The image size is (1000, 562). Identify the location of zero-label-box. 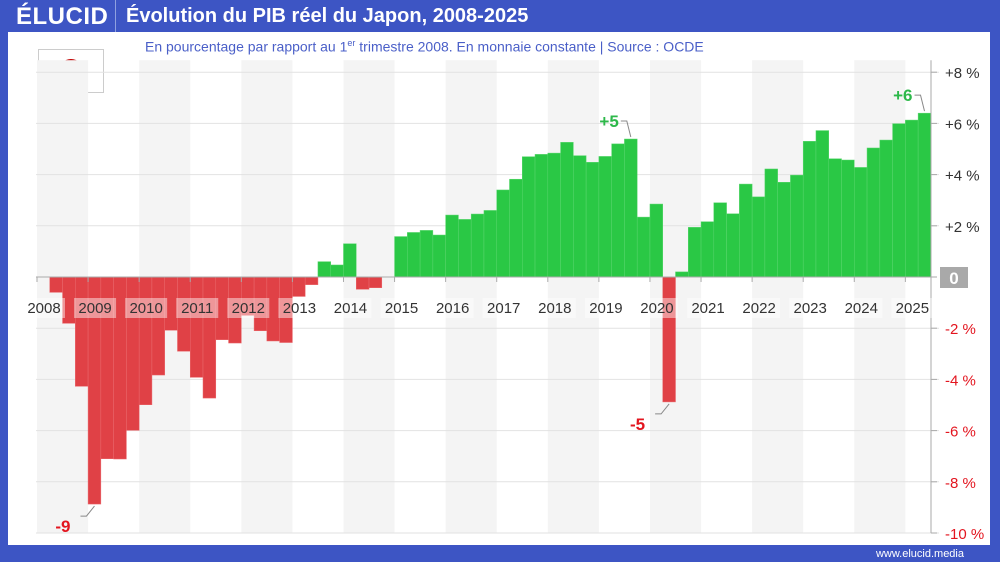
(954, 277).